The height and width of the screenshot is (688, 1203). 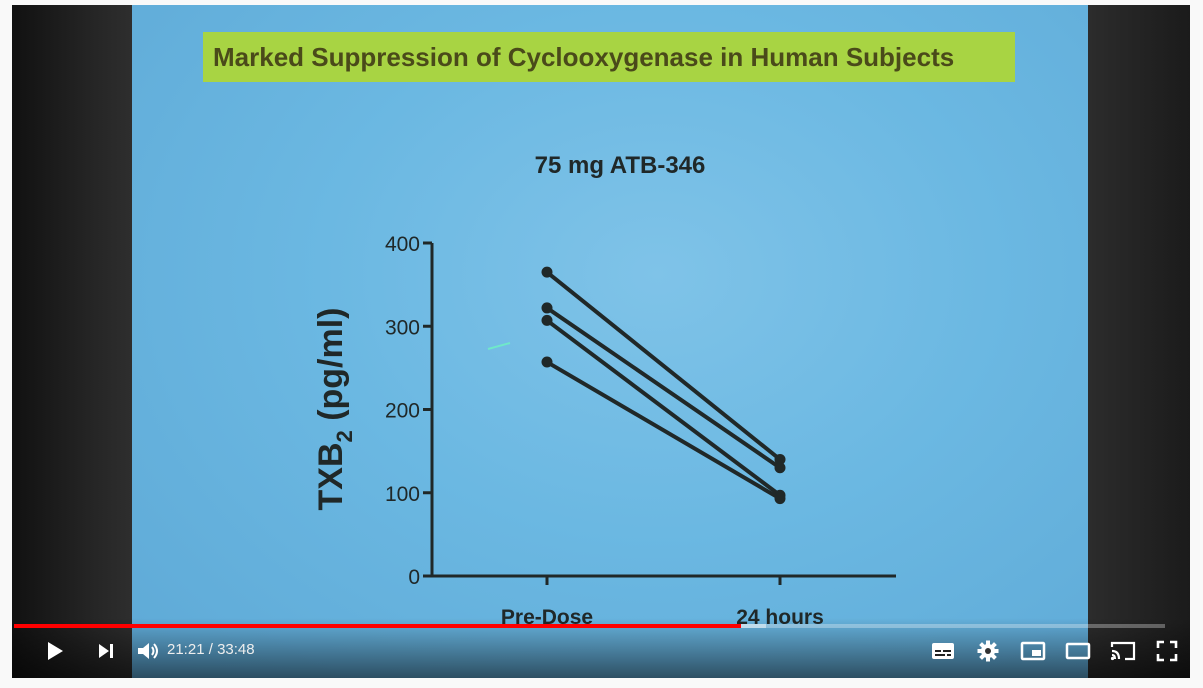 I want to click on video-dark-right, so click(x=1139, y=341).